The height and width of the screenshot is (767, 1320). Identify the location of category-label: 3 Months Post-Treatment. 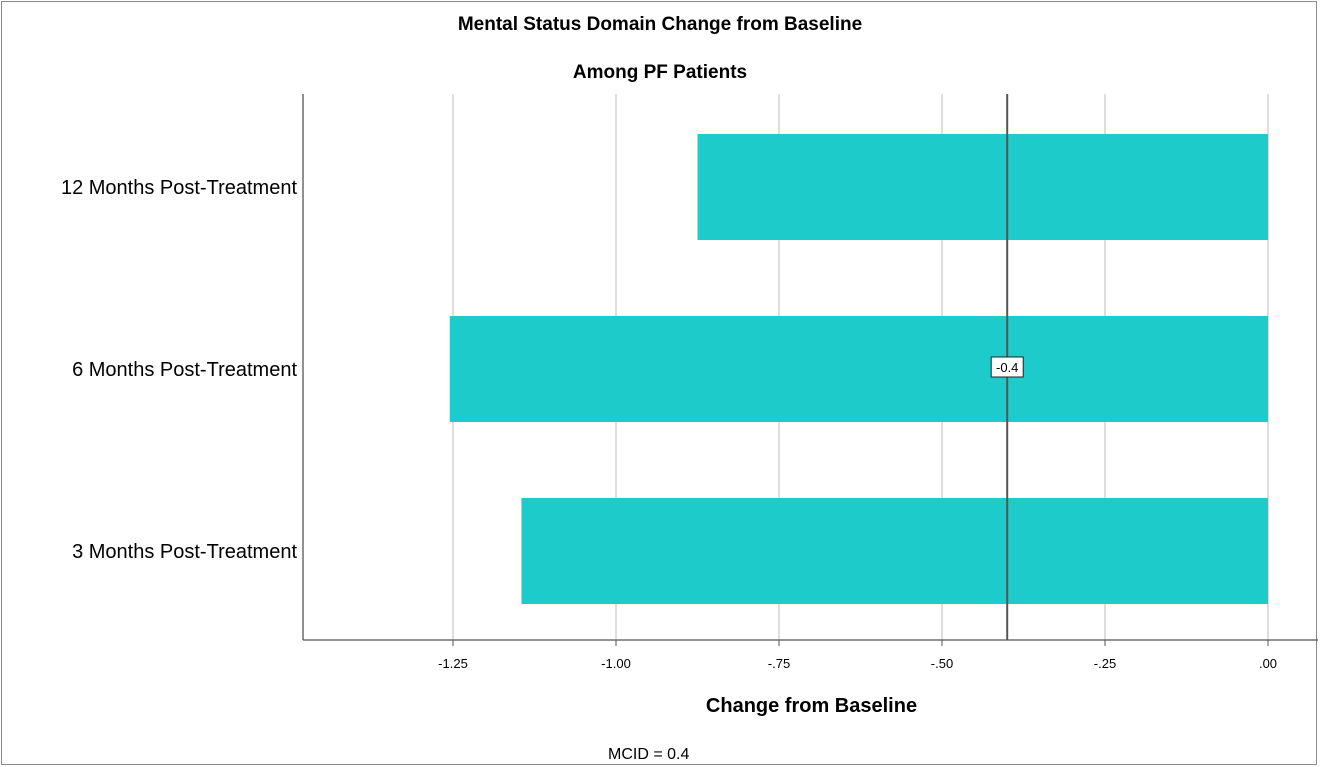
(184, 552).